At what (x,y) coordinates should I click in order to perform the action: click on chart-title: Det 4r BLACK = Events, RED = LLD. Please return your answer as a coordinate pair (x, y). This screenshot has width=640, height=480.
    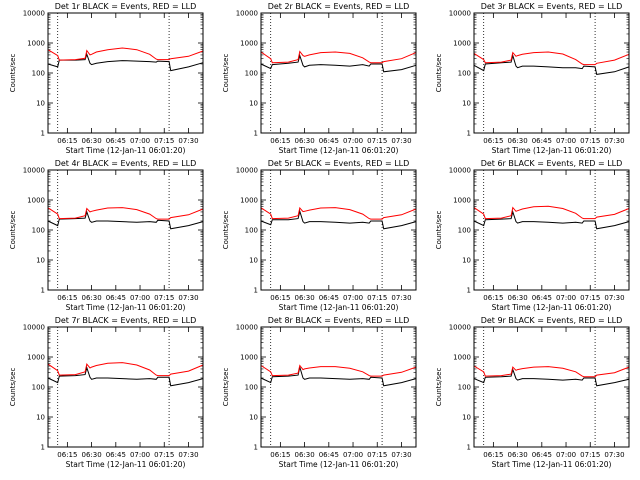
    Looking at the image, I should click on (126, 163).